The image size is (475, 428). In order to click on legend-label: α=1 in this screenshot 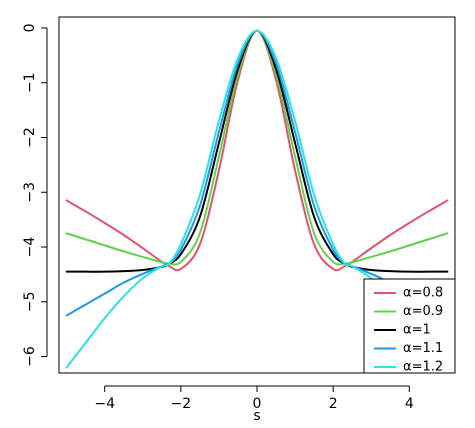, I will do `click(417, 330)`.